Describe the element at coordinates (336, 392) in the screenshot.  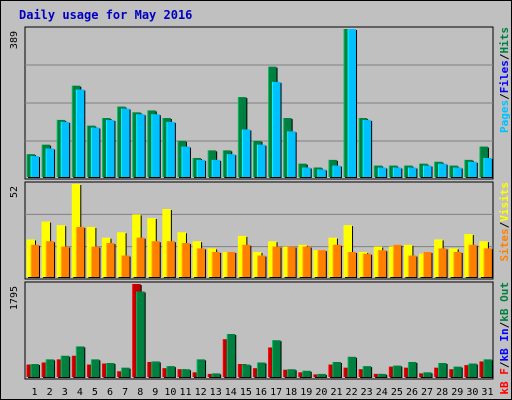
I see `x-tick-day-21: 21` at that location.